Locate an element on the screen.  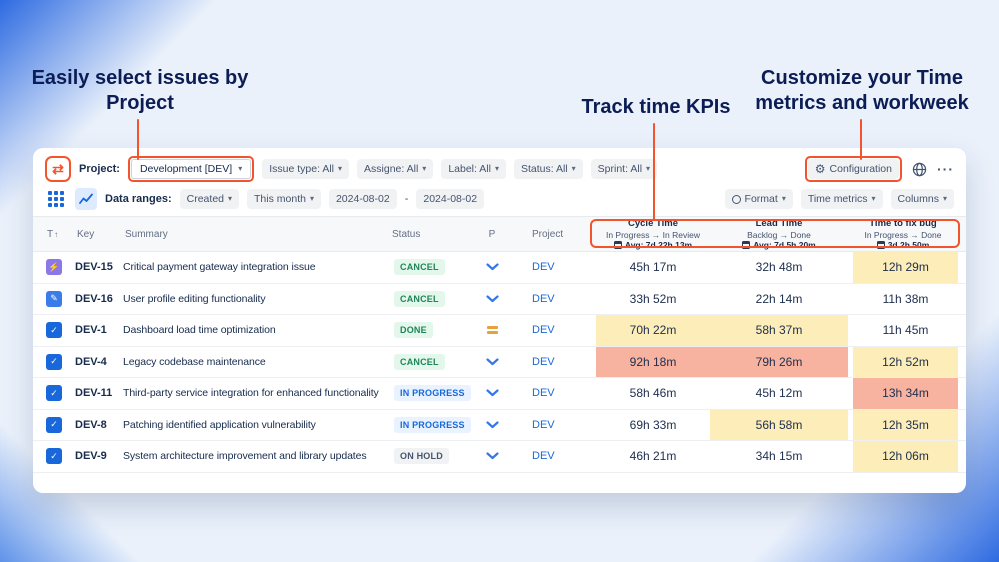
project-highlight-box: Development [DEV] ▾ is located at coordinates (191, 169).